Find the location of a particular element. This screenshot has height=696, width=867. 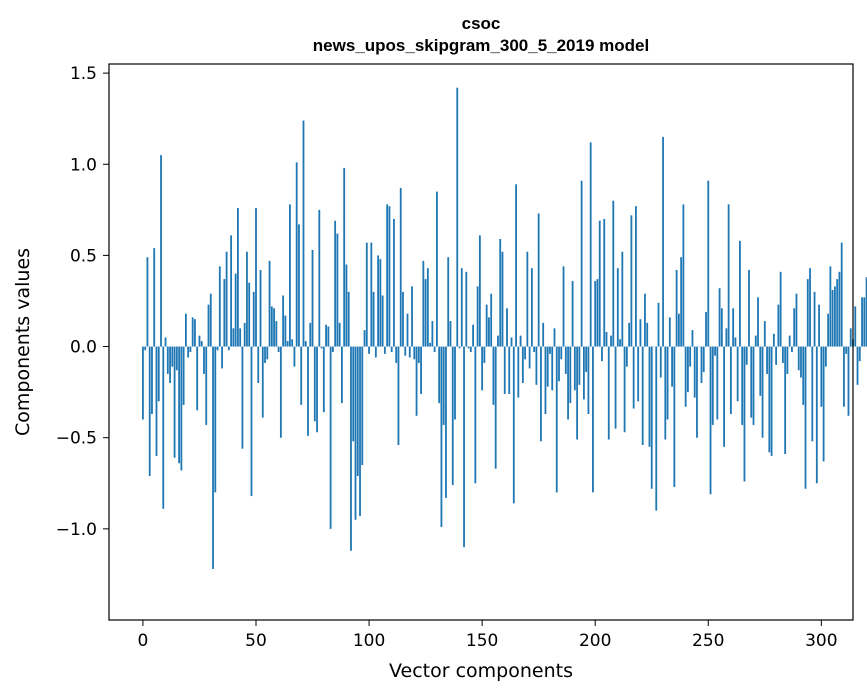

chart-title: csoc is located at coordinates (481, 23).